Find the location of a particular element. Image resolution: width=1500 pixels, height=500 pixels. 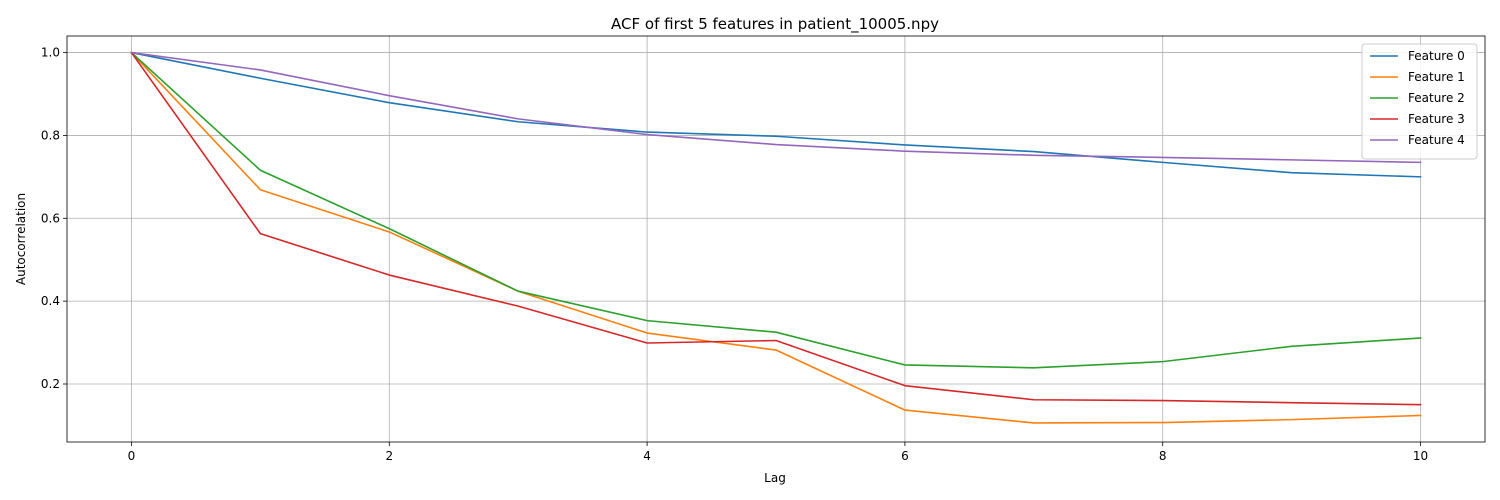

y-tick-label: 0.8 is located at coordinates (50, 135).